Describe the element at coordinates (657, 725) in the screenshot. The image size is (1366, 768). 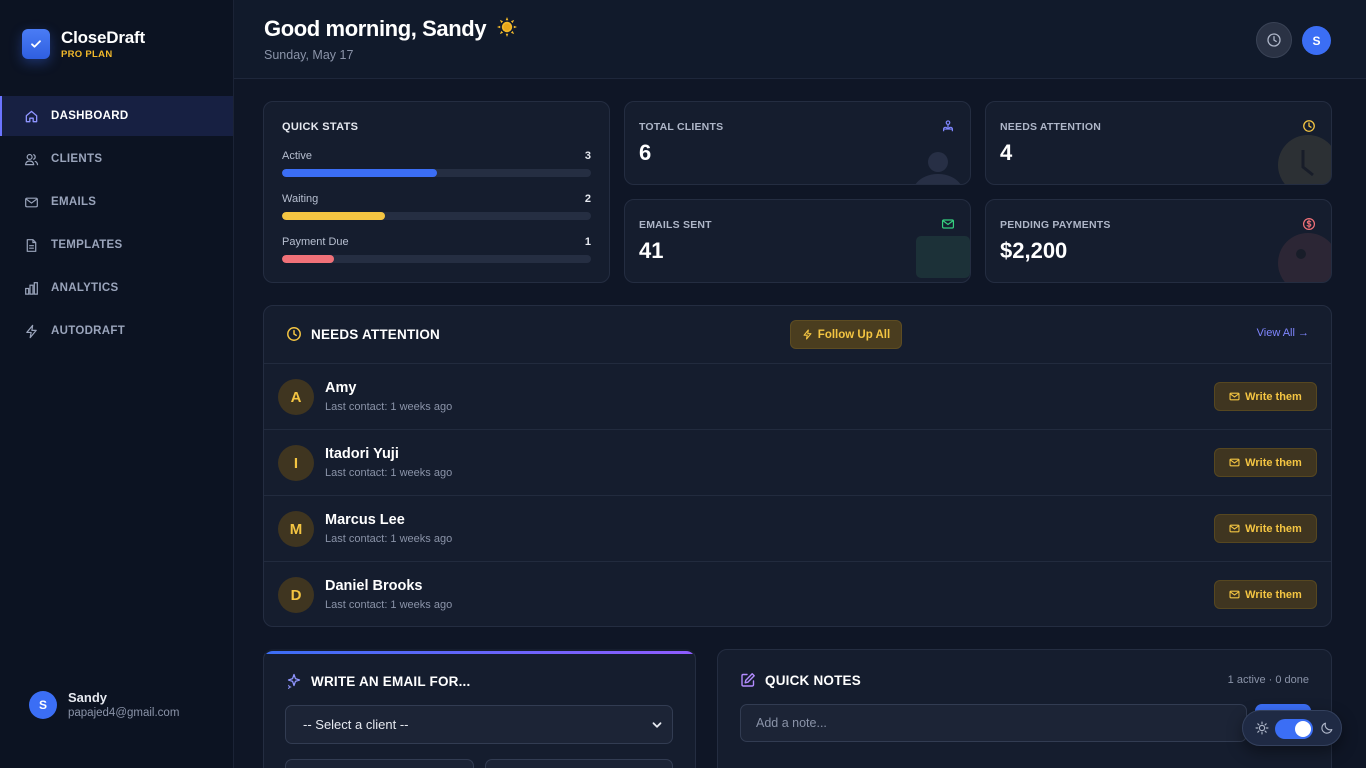
I see `chevron-down-icon` at that location.